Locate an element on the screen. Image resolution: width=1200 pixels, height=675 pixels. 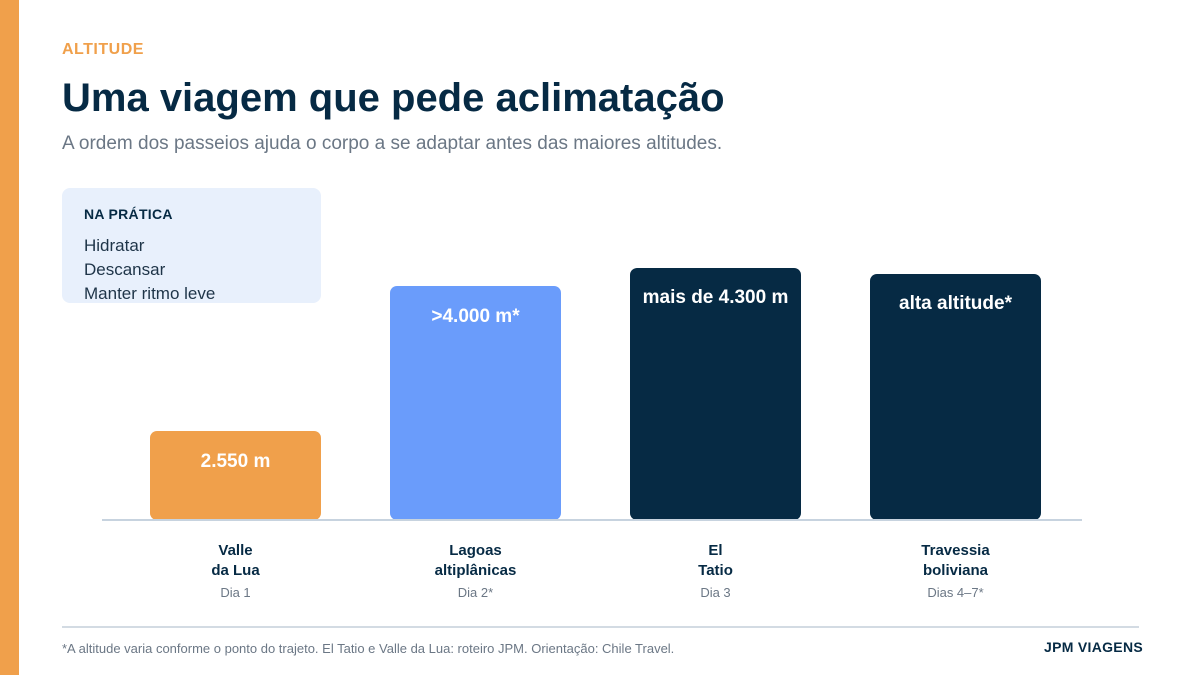
x-category-line: Travessia is located at coordinates (955, 550).